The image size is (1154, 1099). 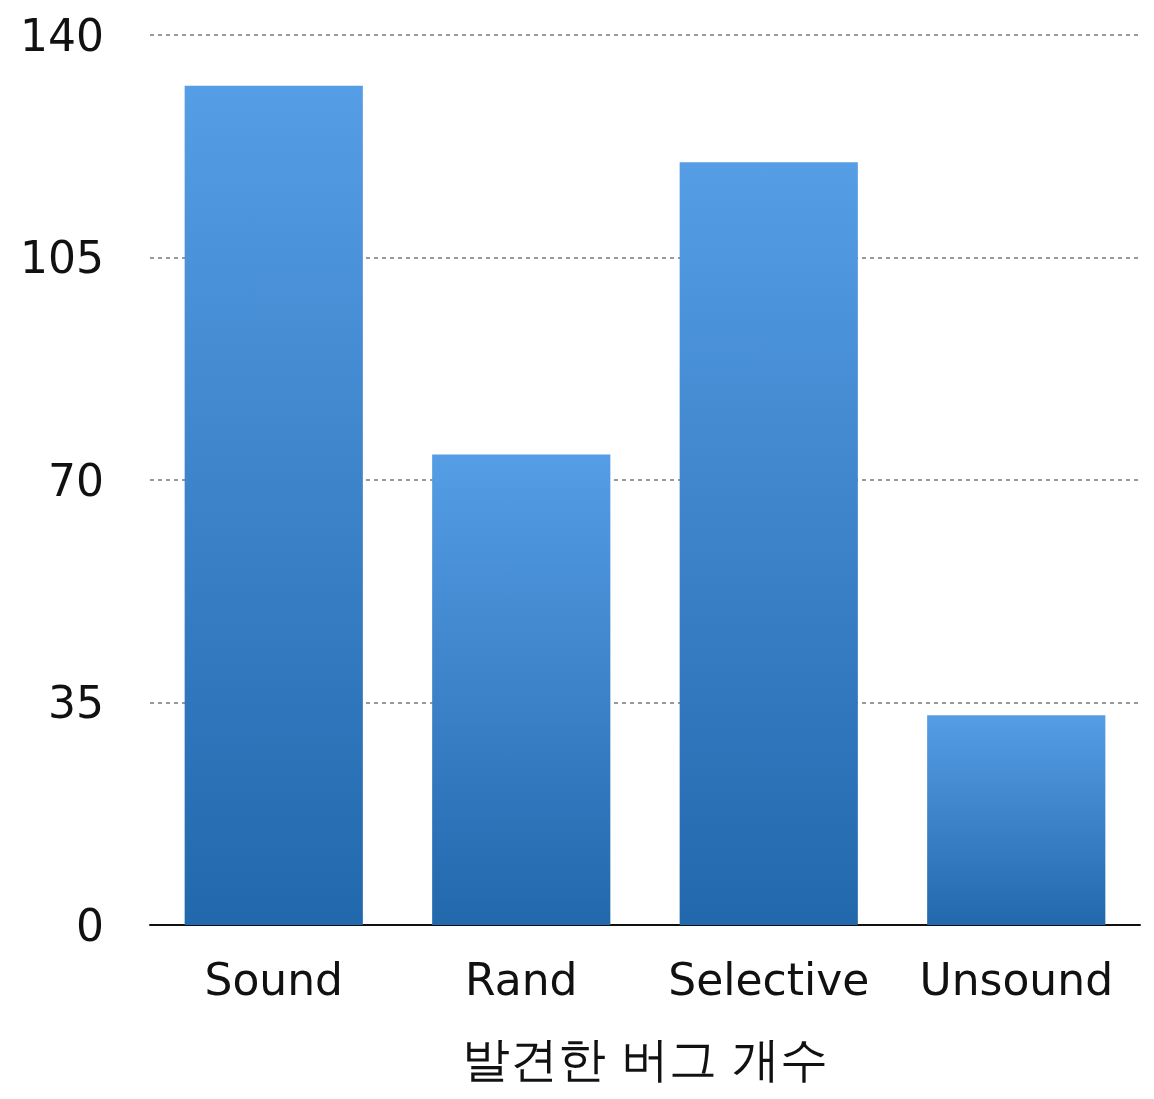 What do you see at coordinates (76, 480) in the screenshot?
I see `y-tick-label: 70` at bounding box center [76, 480].